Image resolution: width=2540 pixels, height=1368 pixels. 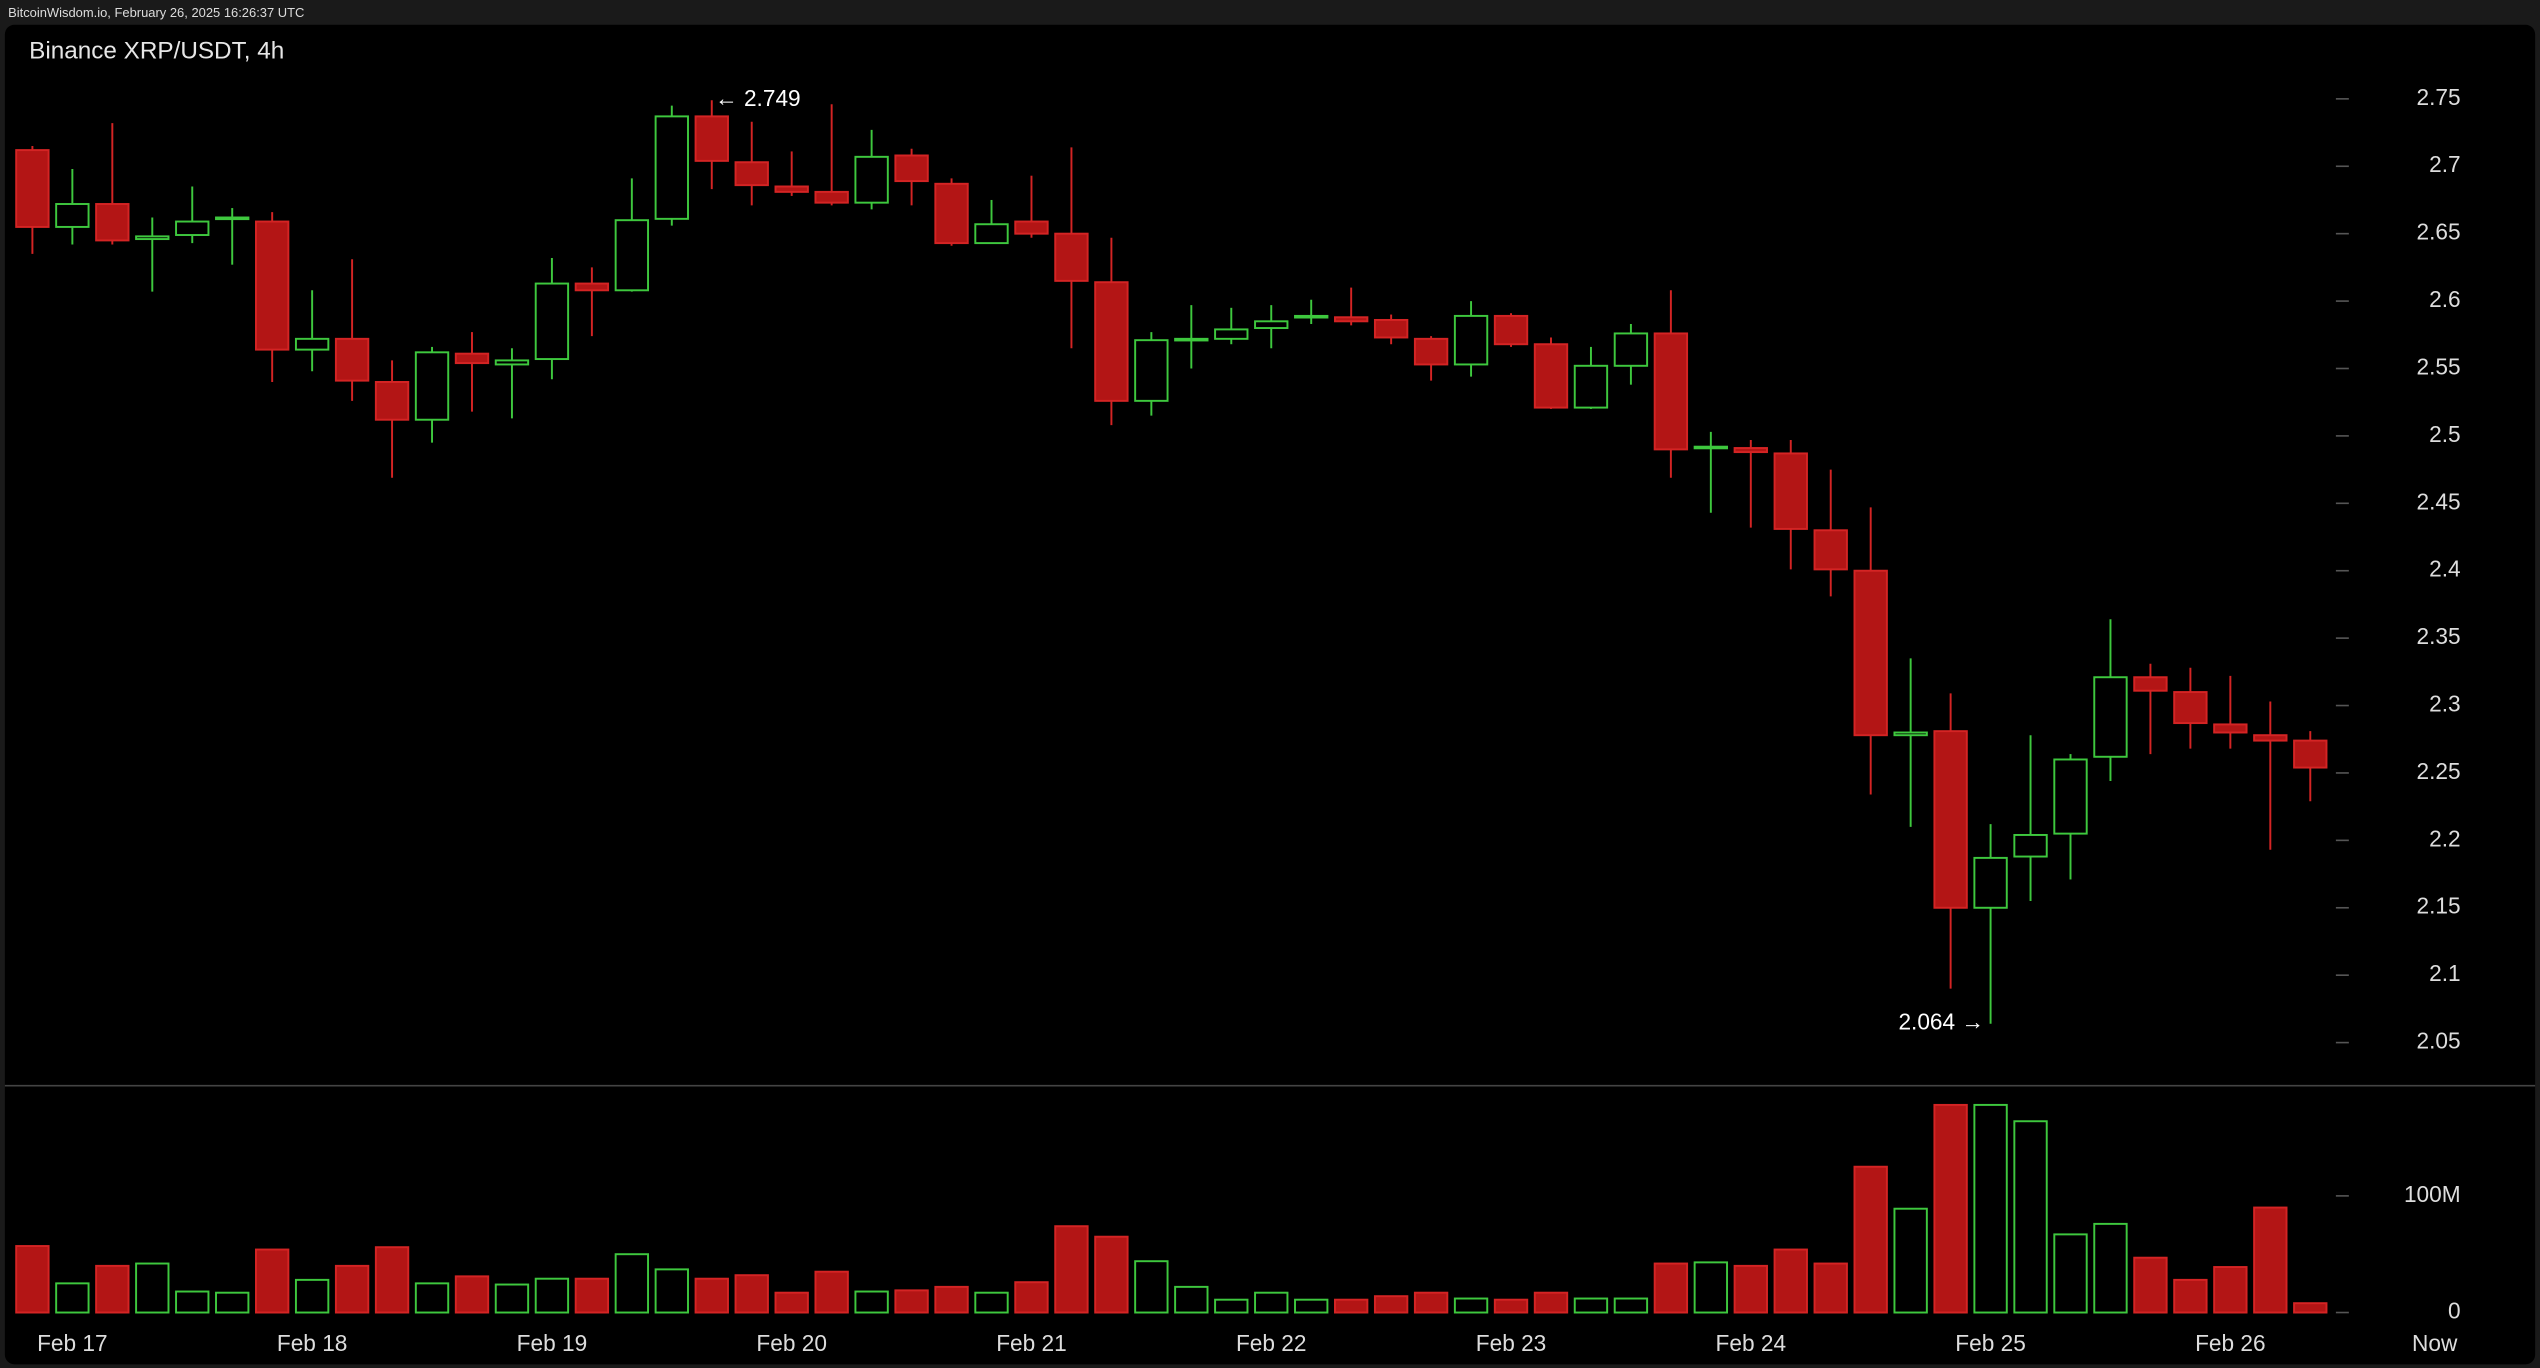 What do you see at coordinates (312, 1343) in the screenshot?
I see `x-tick-label: Feb 18` at bounding box center [312, 1343].